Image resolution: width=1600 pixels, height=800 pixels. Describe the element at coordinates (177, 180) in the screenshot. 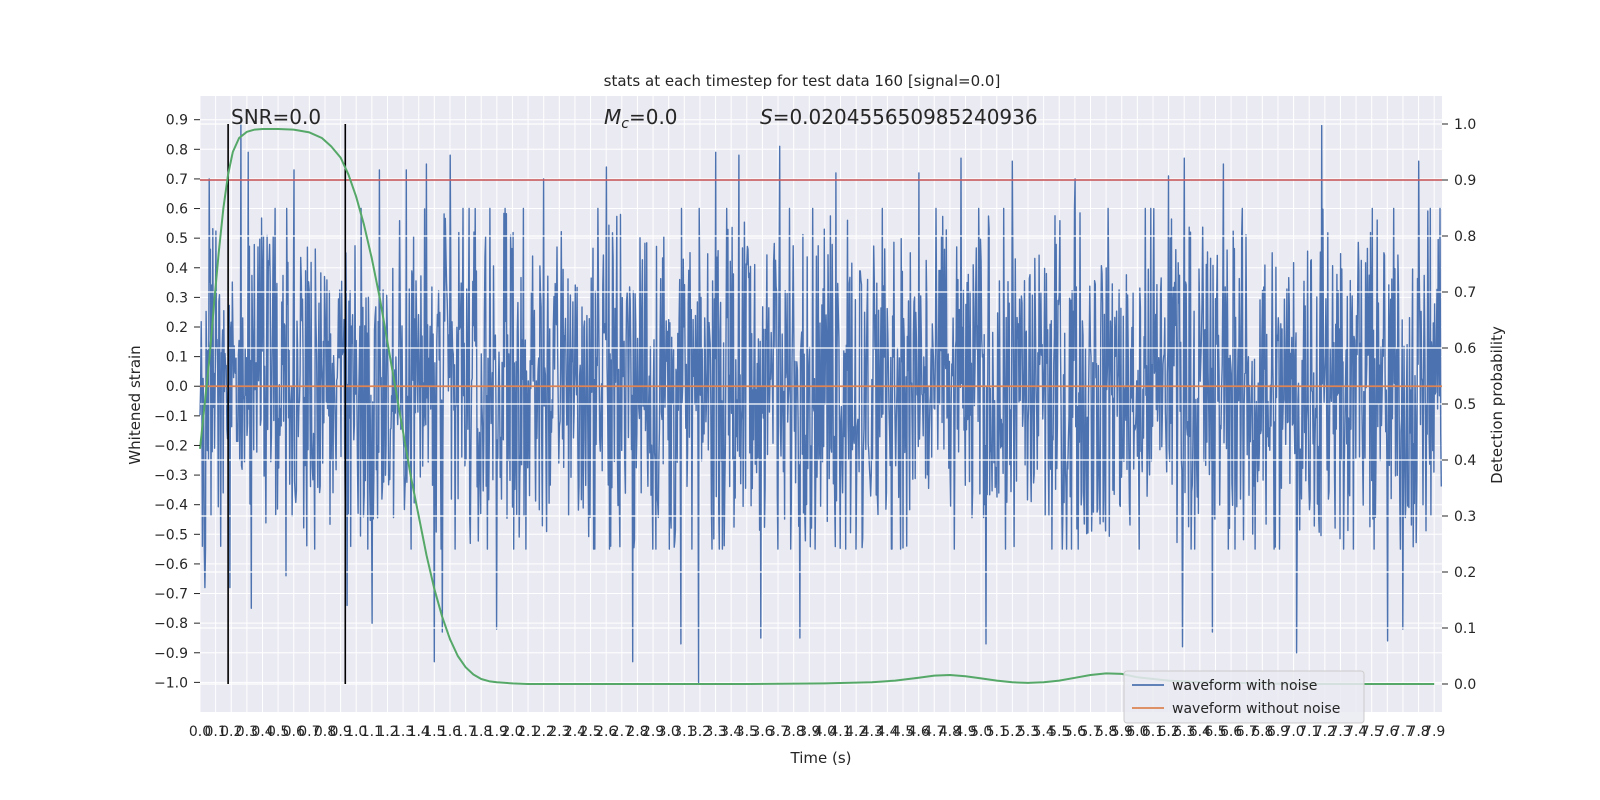

I see `y-tick-label: 0.7` at that location.